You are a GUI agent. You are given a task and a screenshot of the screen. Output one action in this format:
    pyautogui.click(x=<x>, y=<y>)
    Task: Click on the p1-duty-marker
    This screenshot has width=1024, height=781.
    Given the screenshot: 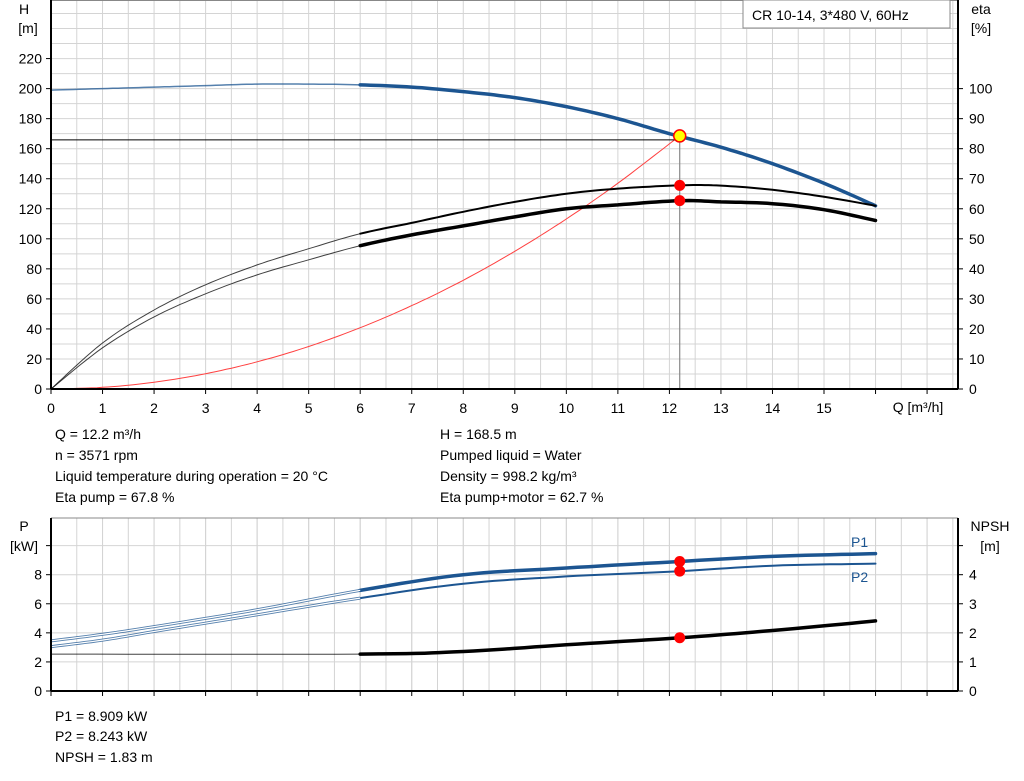 What is the action you would take?
    pyautogui.click(x=680, y=561)
    